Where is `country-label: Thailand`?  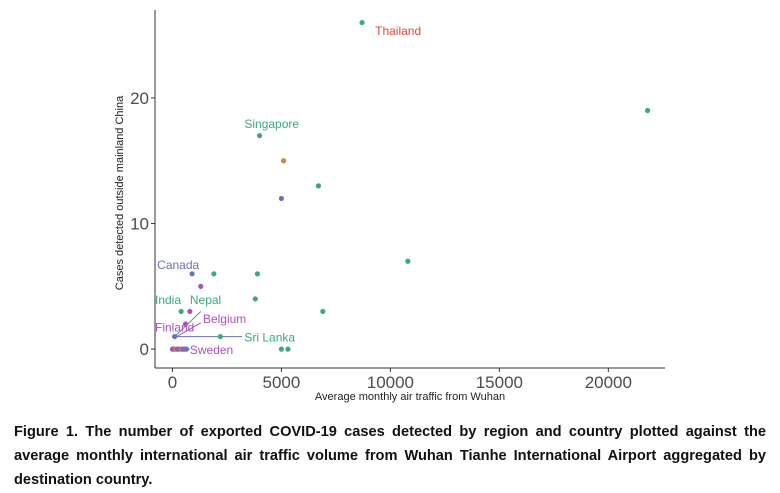
country-label: Thailand is located at coordinates (398, 31).